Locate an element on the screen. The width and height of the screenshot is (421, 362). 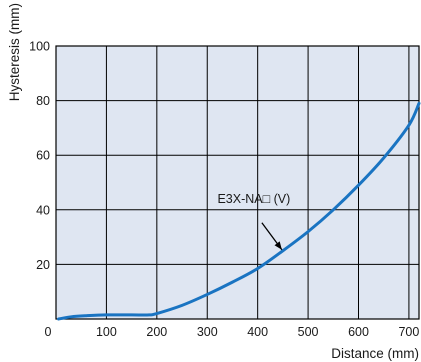
annotation-label: E3X-NA□ (V) is located at coordinates (253, 199).